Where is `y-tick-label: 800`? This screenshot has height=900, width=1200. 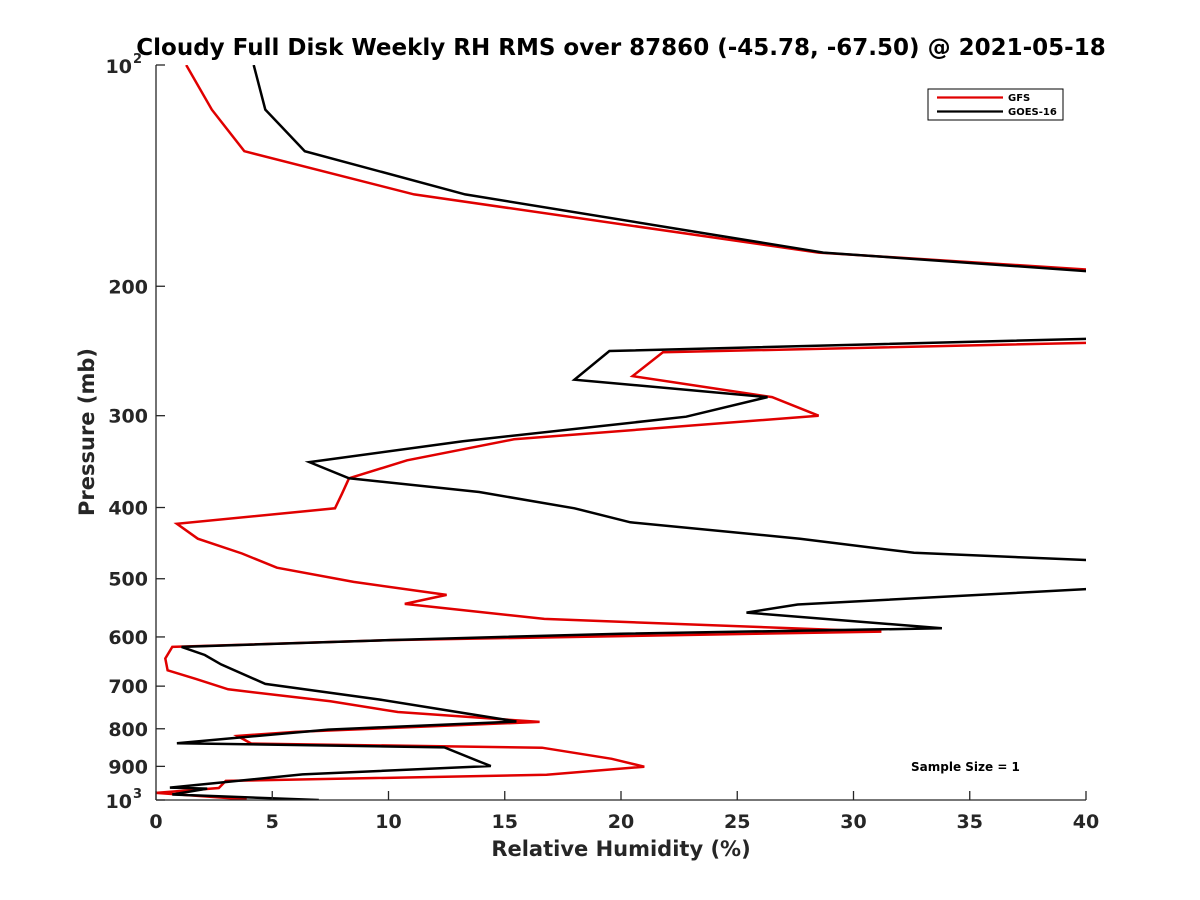 y-tick-label: 800 is located at coordinates (128, 730).